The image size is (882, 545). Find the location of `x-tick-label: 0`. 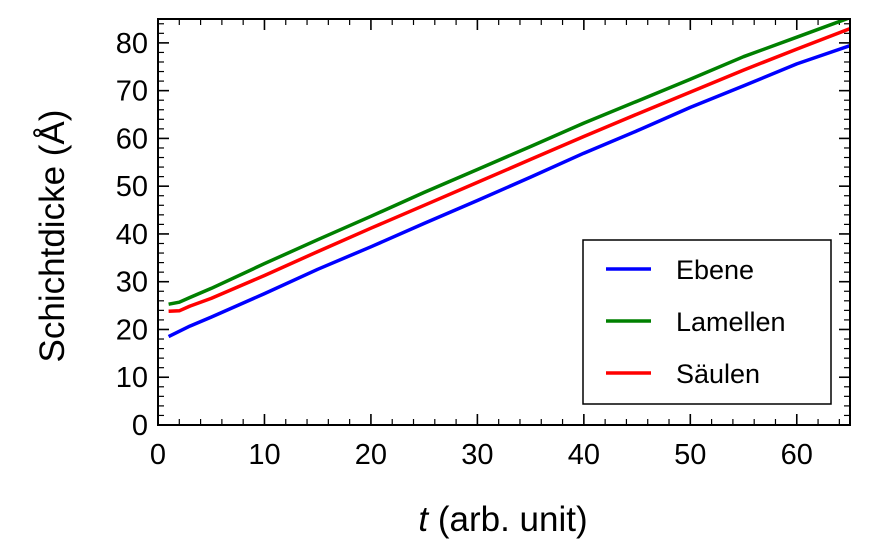

x-tick-label: 0 is located at coordinates (158, 455).